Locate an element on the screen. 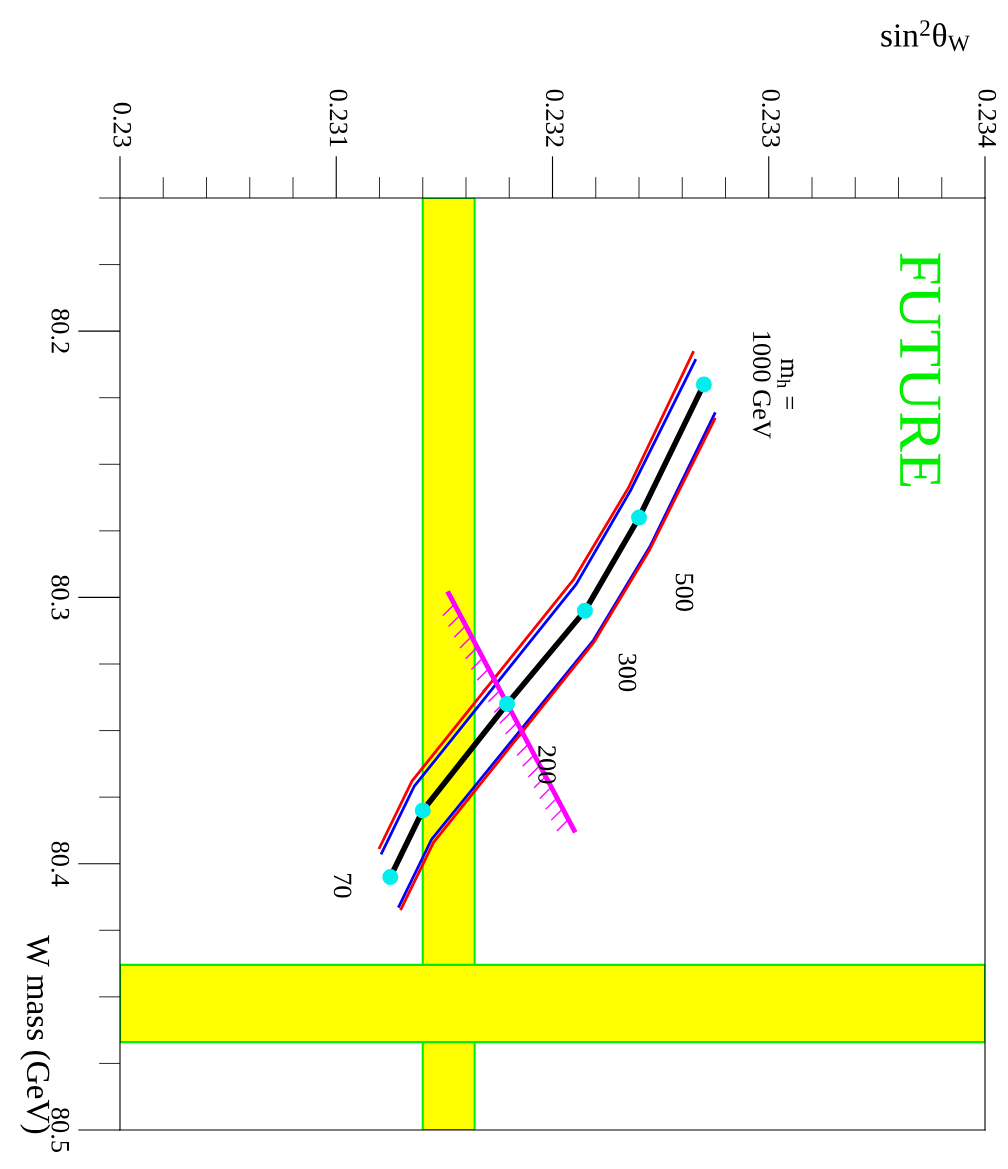 The width and height of the screenshot is (1008, 1169). x-tick-label: 0.233 is located at coordinates (771, 118).